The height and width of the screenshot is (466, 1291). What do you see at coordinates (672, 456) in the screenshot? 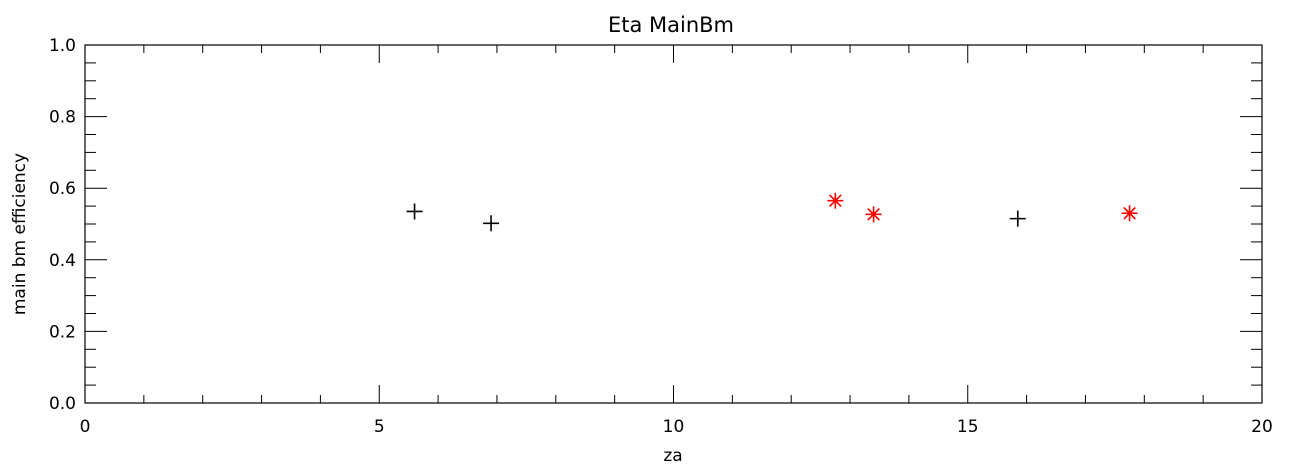
I see `x-axis-label: za` at bounding box center [672, 456].